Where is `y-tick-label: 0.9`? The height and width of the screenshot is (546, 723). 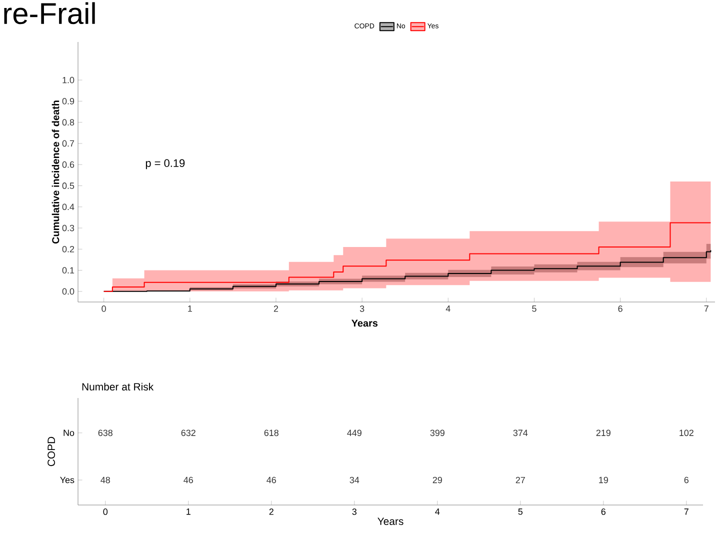
y-tick-label: 0.9 is located at coordinates (68, 101).